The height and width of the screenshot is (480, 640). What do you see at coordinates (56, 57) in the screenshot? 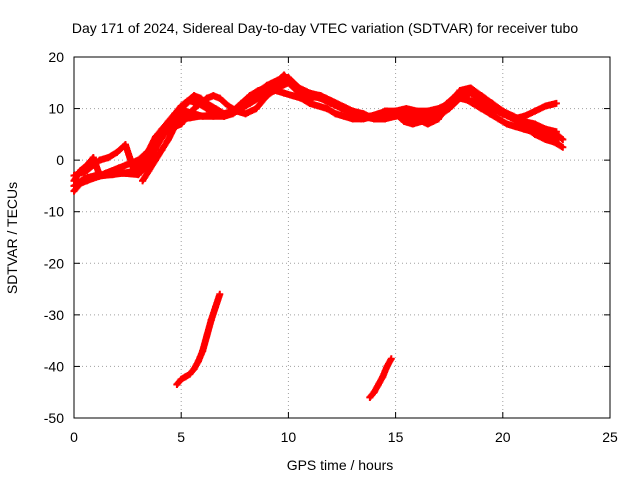
I see `y-tick-label: 20` at bounding box center [56, 57].